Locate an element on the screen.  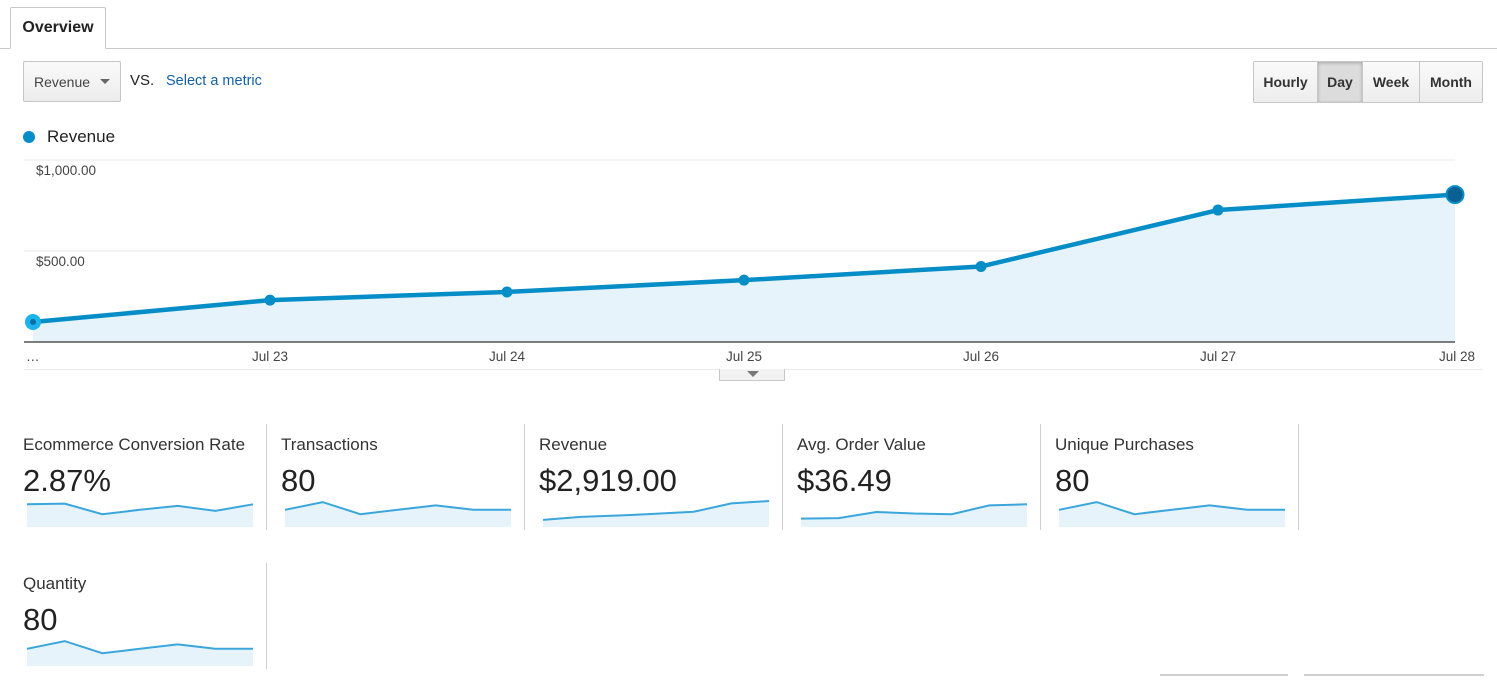
day-button: Day is located at coordinates (1340, 82).